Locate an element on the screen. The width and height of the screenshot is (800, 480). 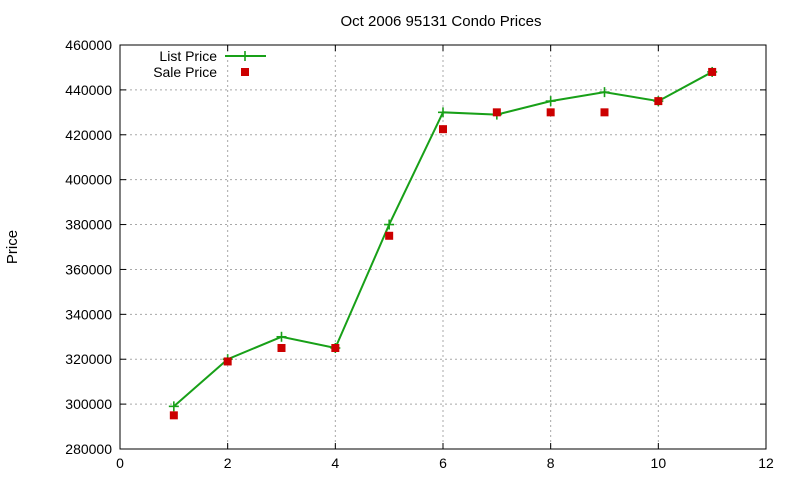
y-tick-label: 340000 is located at coordinates (88, 314).